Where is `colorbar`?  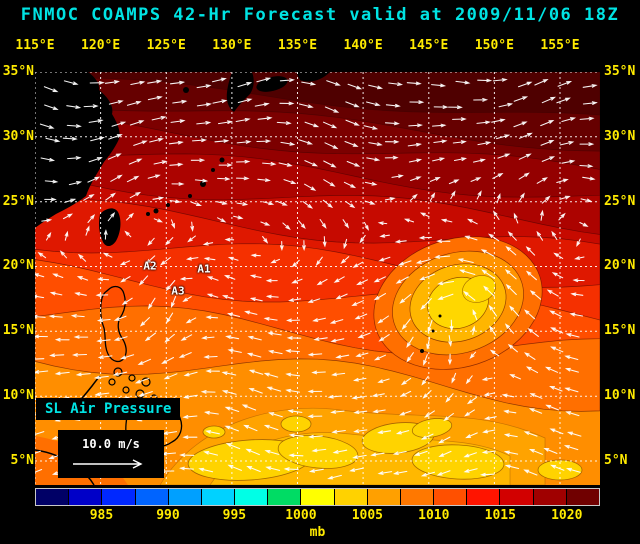 colorbar is located at coordinates (317, 497).